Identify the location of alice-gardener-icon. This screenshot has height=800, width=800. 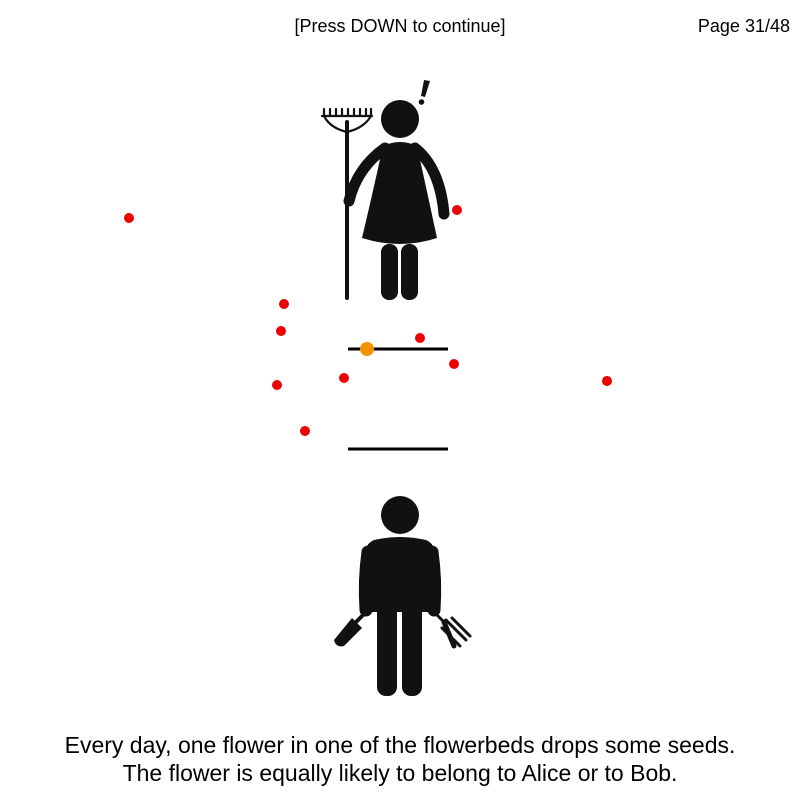
(385, 200).